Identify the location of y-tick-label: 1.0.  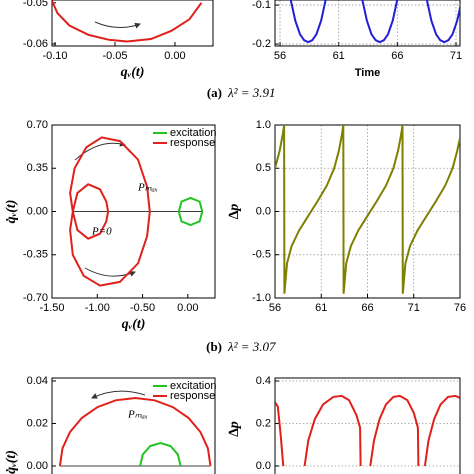
(263, 125).